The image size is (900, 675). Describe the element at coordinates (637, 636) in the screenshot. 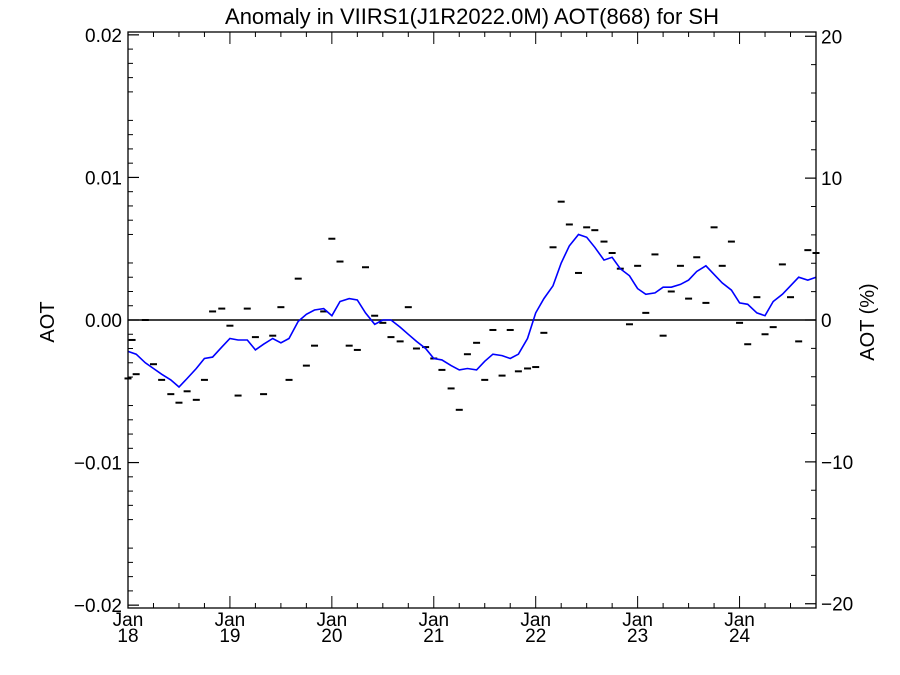

I see `x-tick-label-year: 23` at that location.